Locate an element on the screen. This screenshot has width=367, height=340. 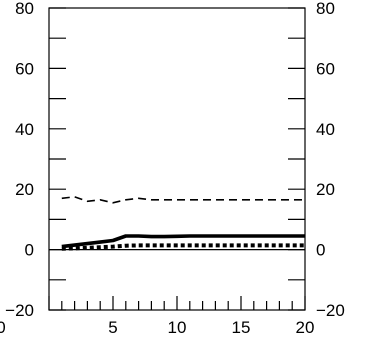
y-tick-label-left: 60 is located at coordinates (24, 68).